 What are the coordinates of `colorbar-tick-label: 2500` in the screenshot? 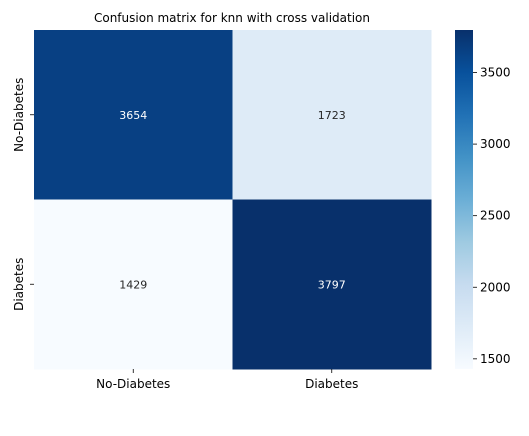 It's located at (495, 216).